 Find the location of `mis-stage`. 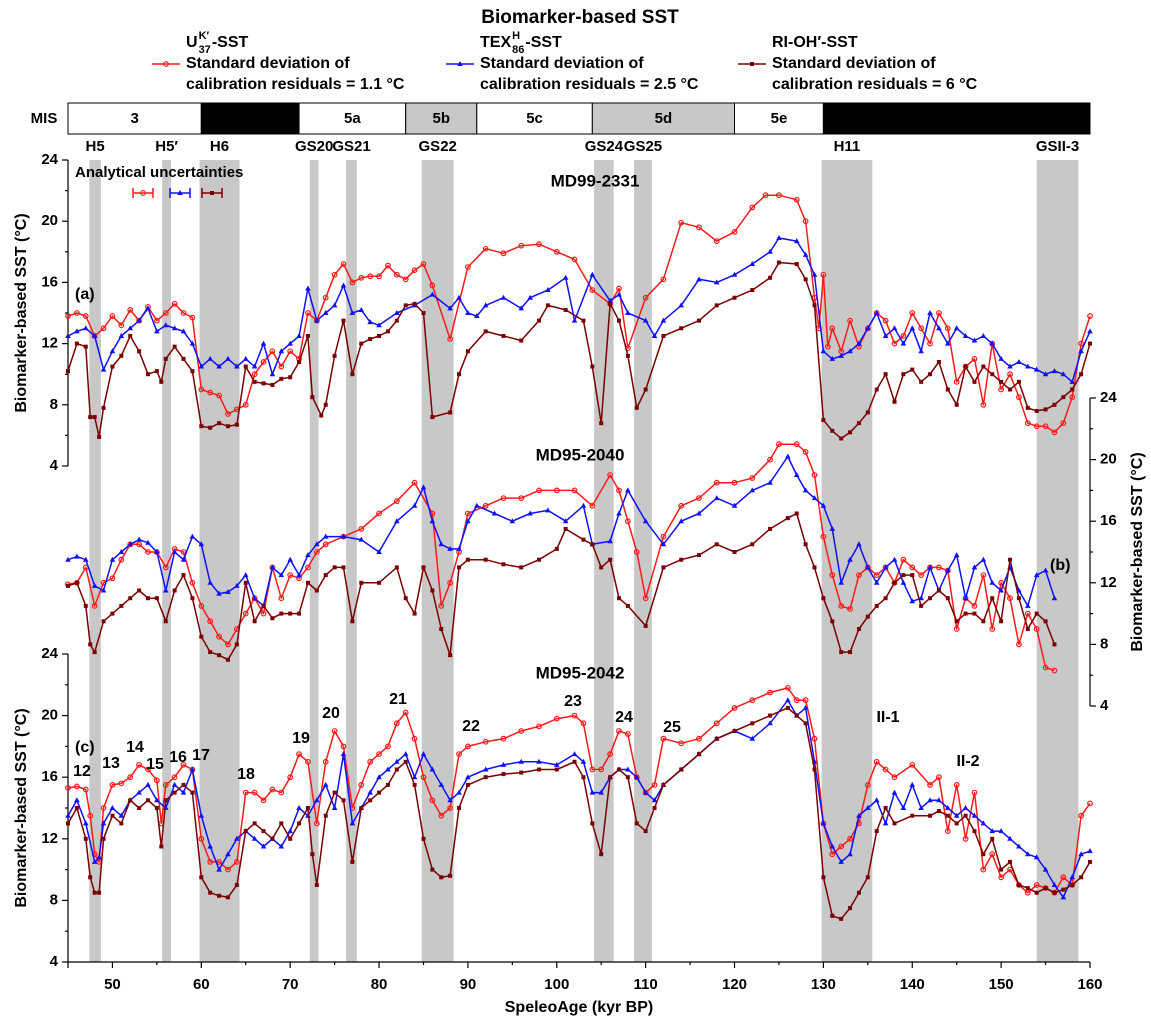

mis-stage is located at coordinates (663, 118).